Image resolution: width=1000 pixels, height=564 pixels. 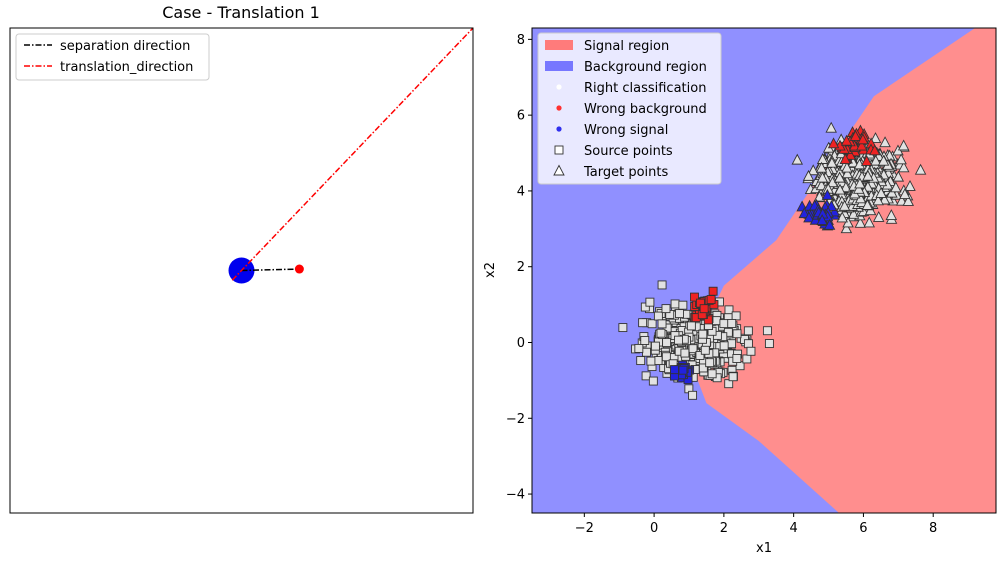 I want to click on source-point-wrong-background, so click(x=704, y=309).